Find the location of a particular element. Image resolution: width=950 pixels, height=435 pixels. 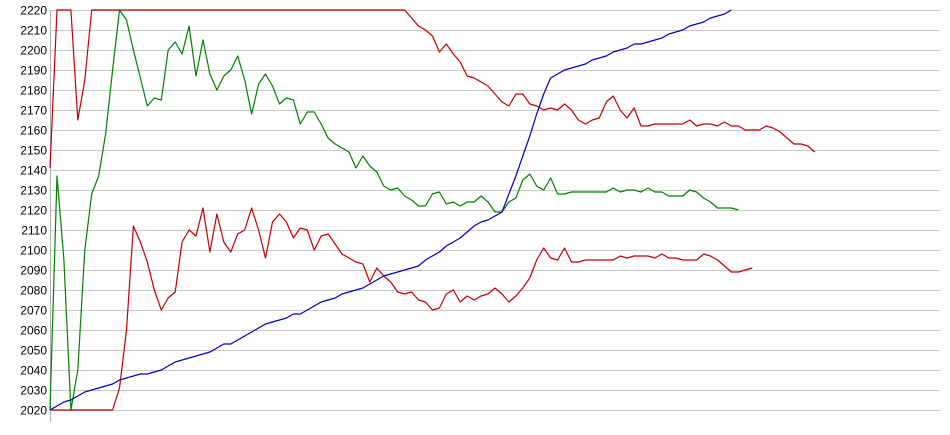

y-tick-label: 2030 is located at coordinates (33, 391).